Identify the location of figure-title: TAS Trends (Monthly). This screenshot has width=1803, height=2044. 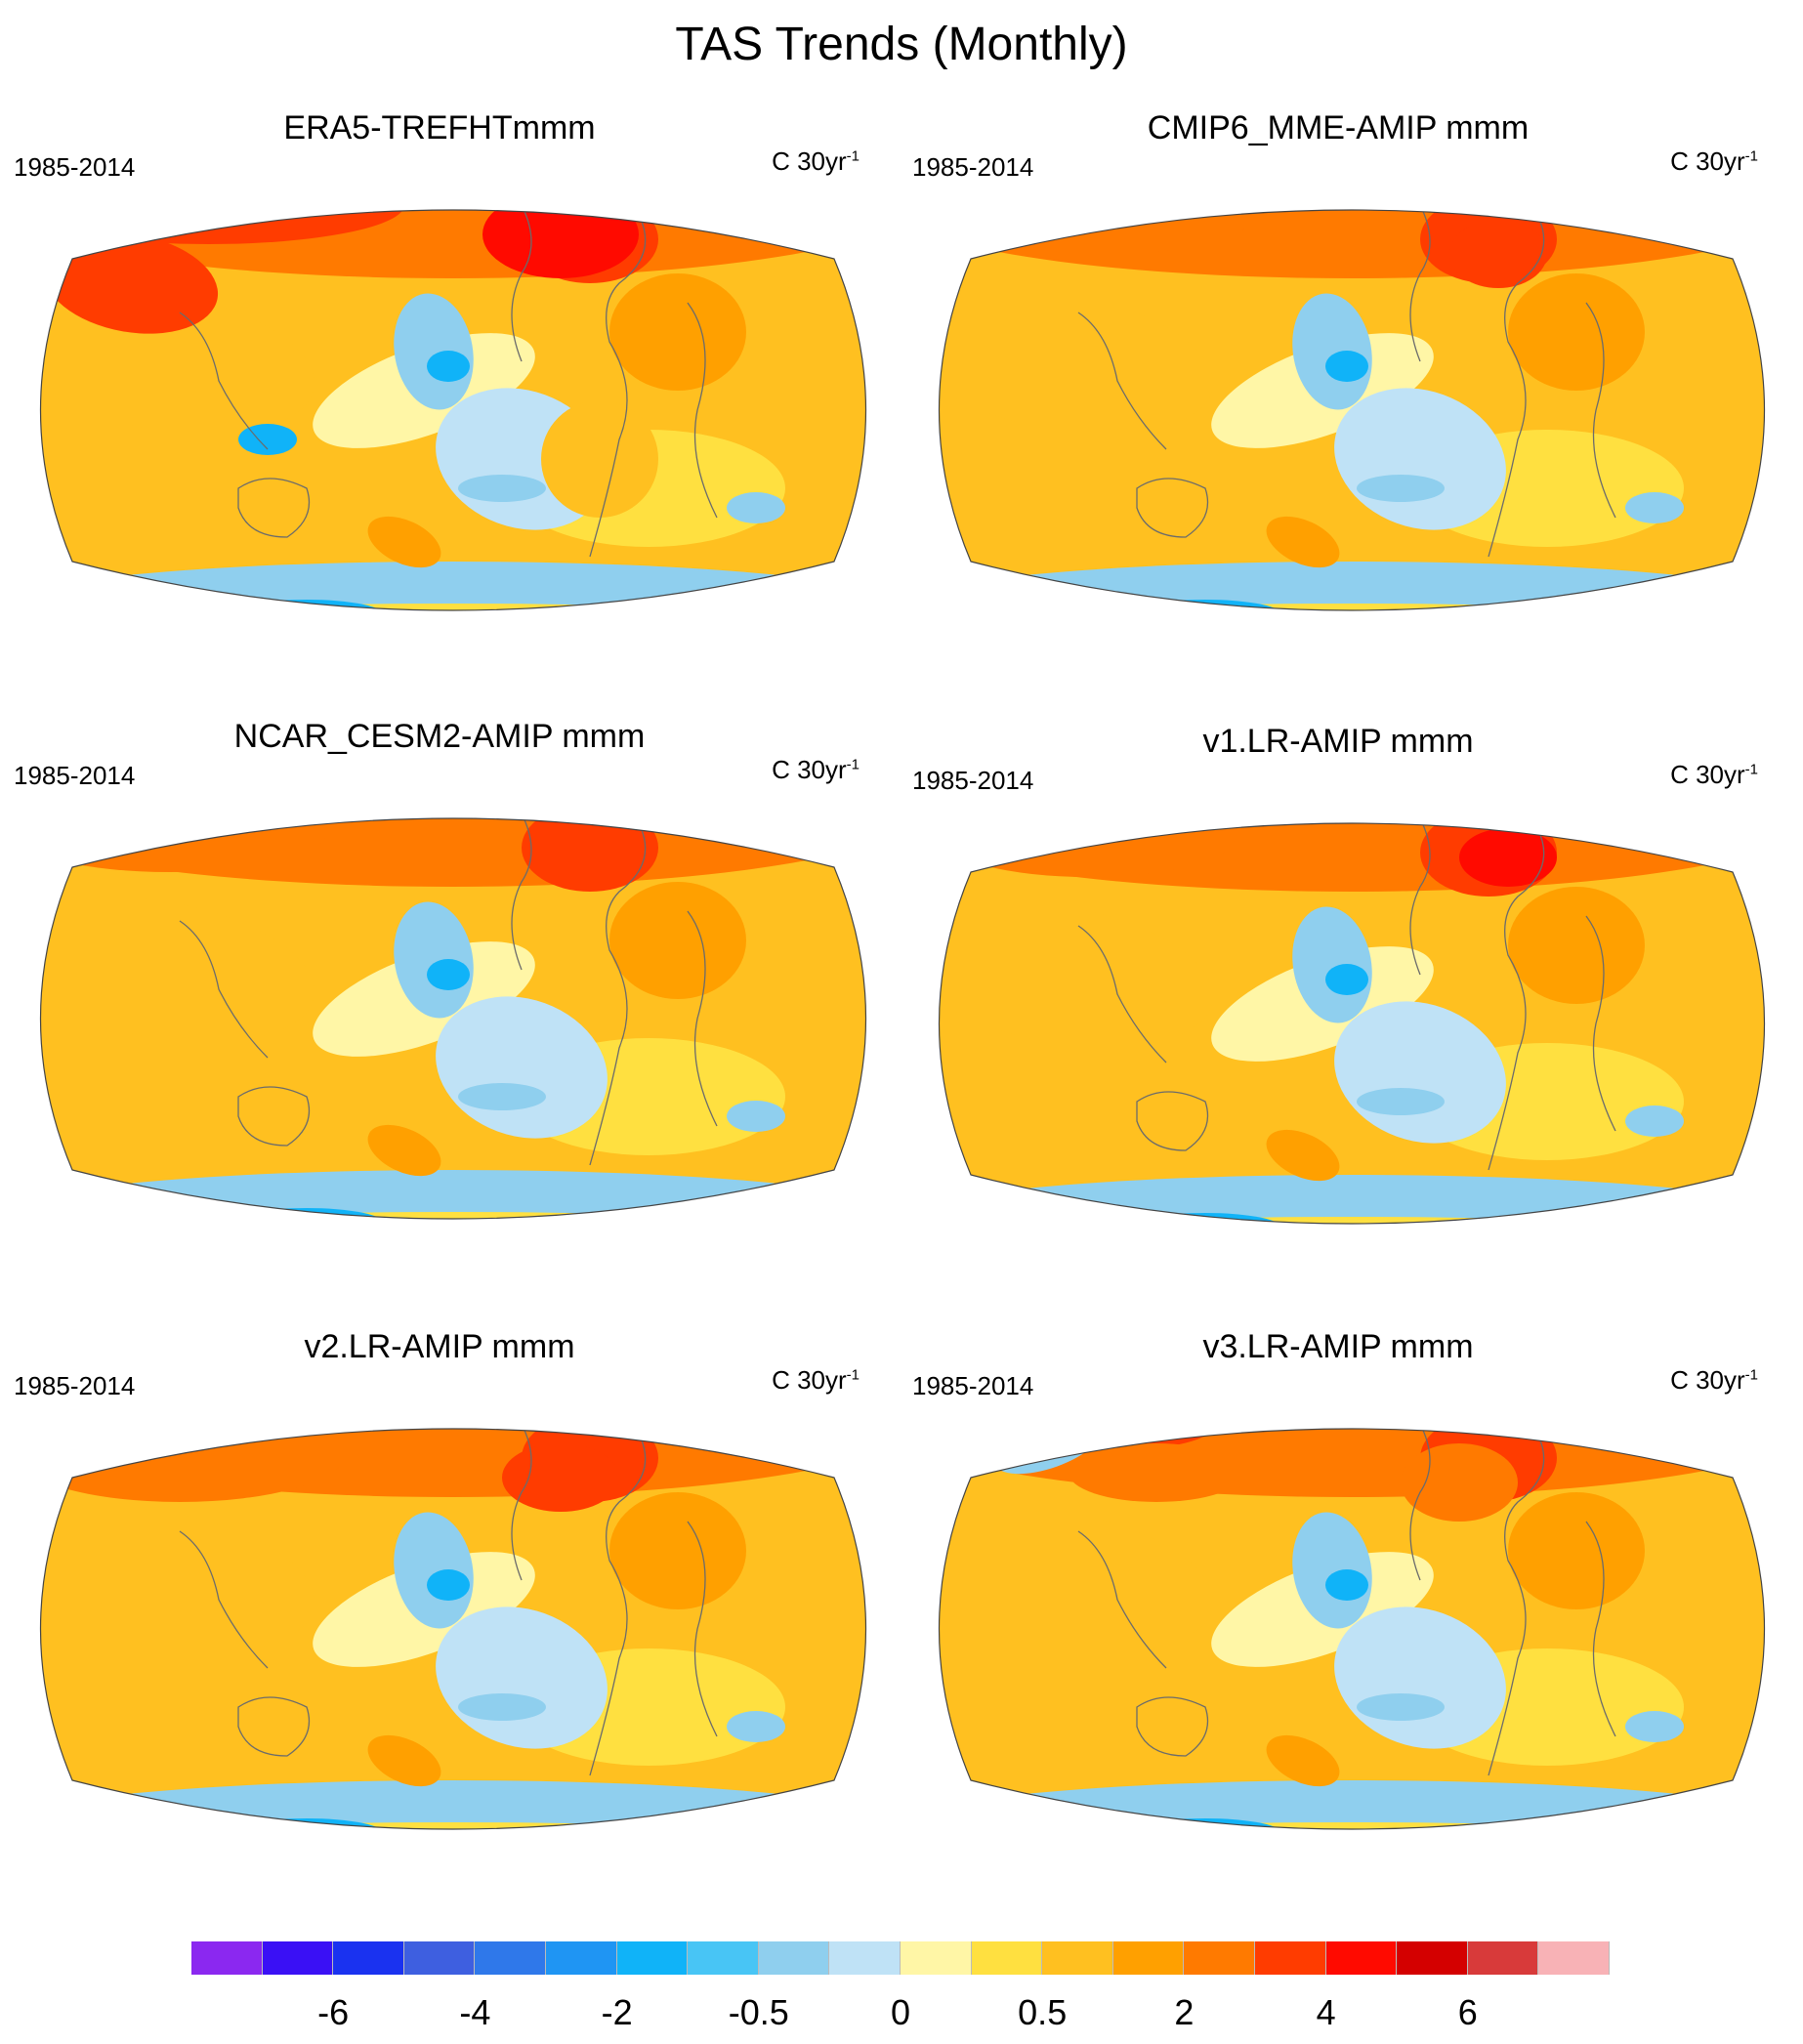
(901, 44).